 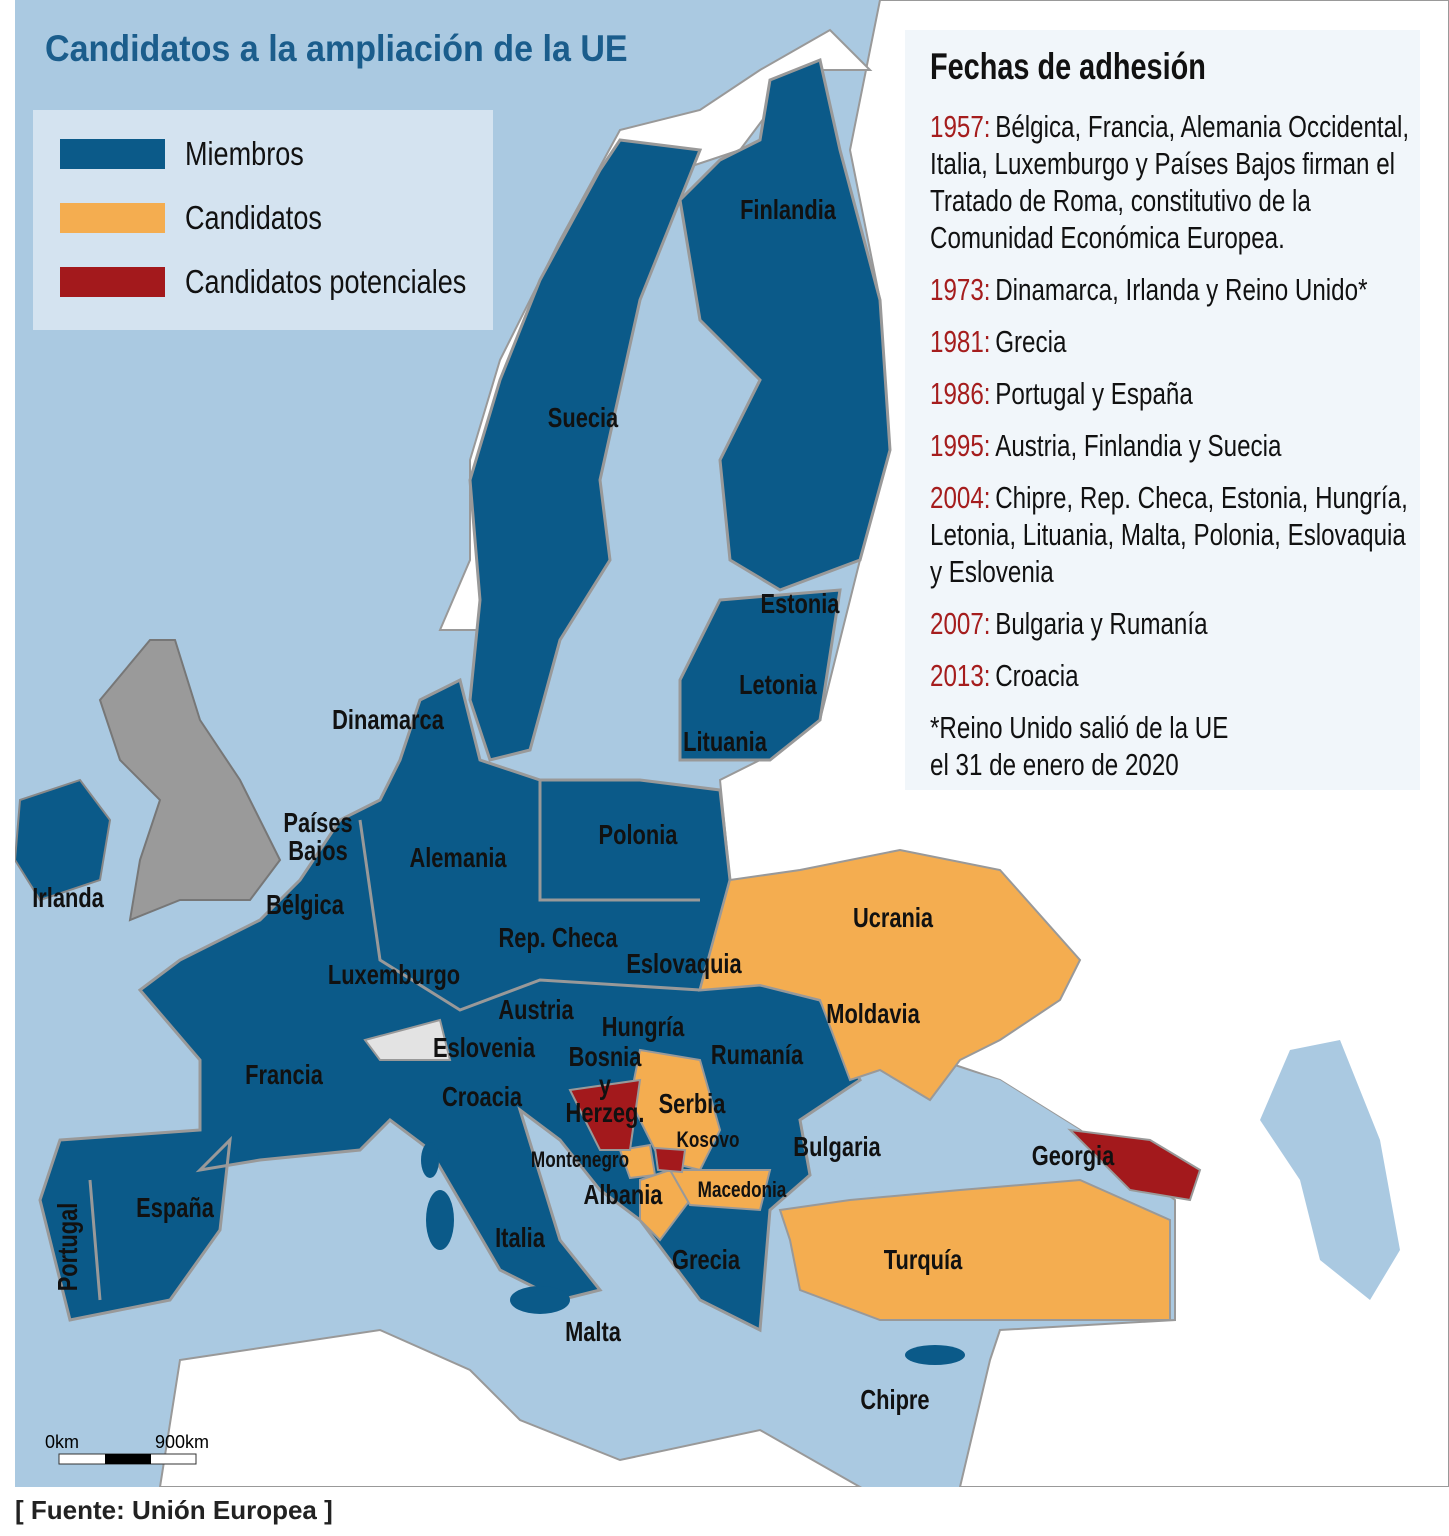 What do you see at coordinates (873, 1013) in the screenshot?
I see `label-moldavia: Moldavia` at bounding box center [873, 1013].